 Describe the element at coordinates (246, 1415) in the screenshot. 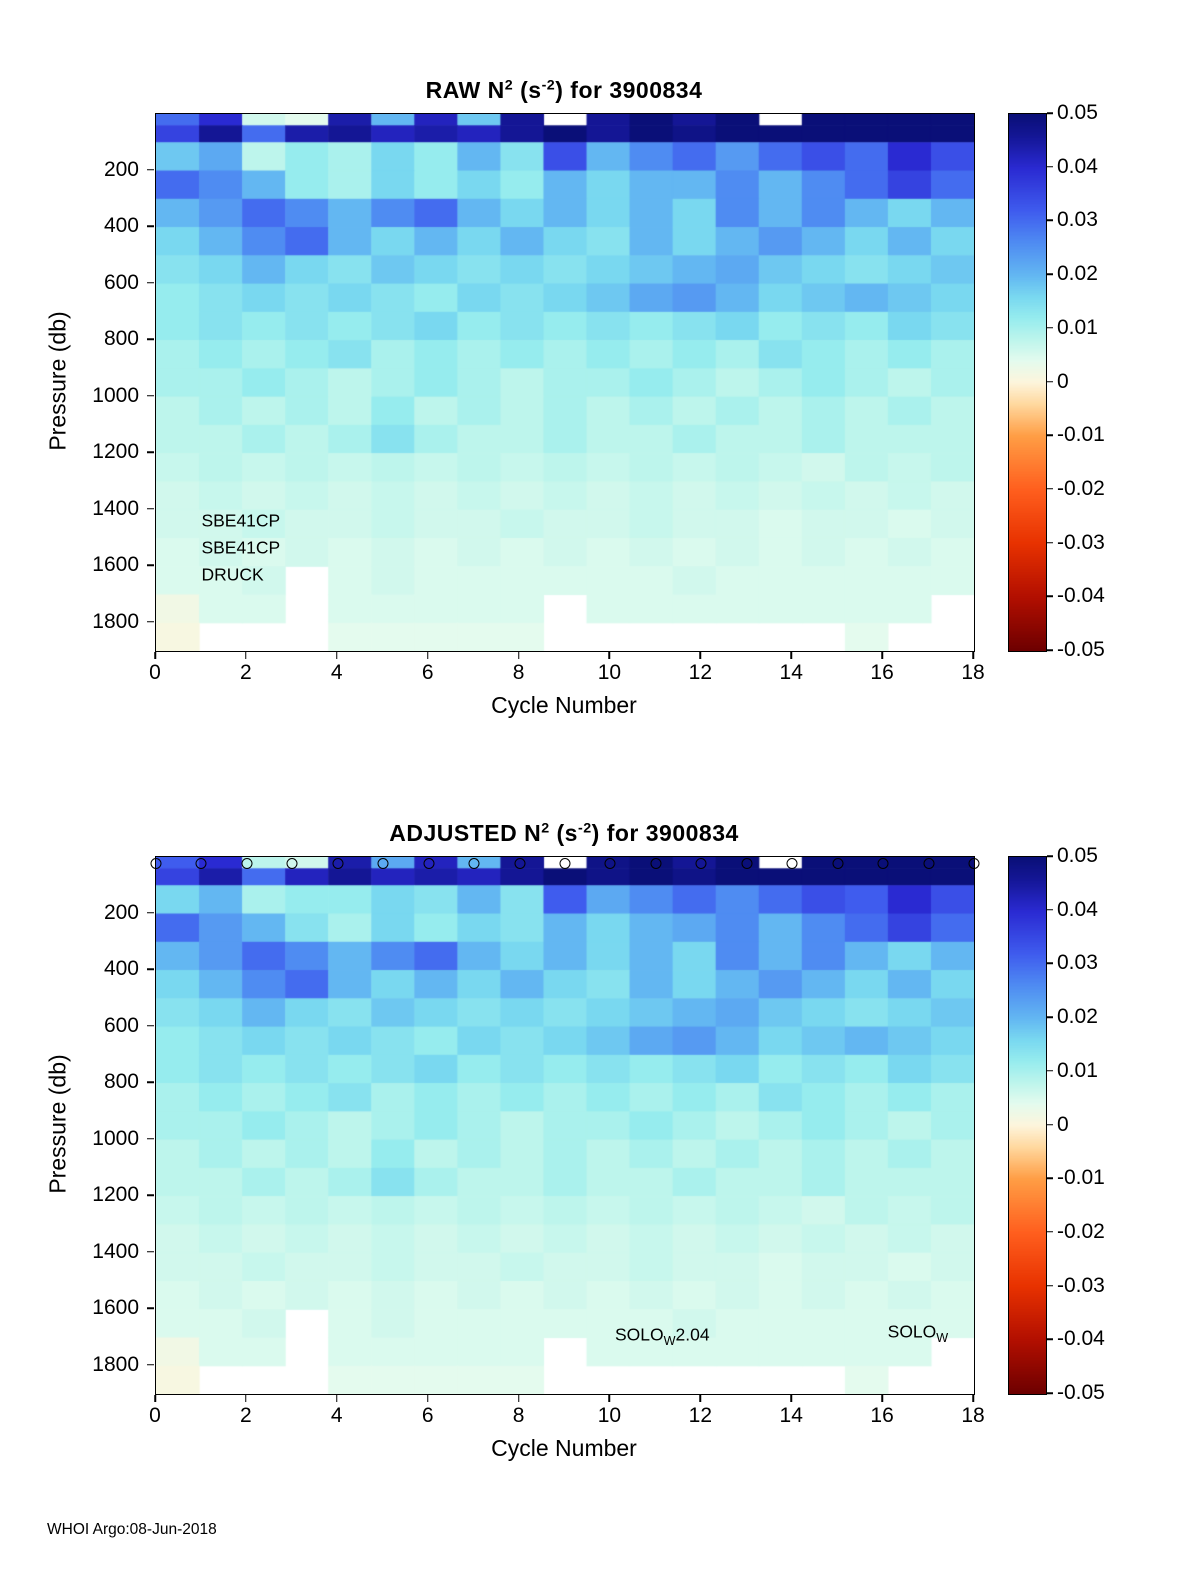

I see `x-tick-label: 2` at that location.